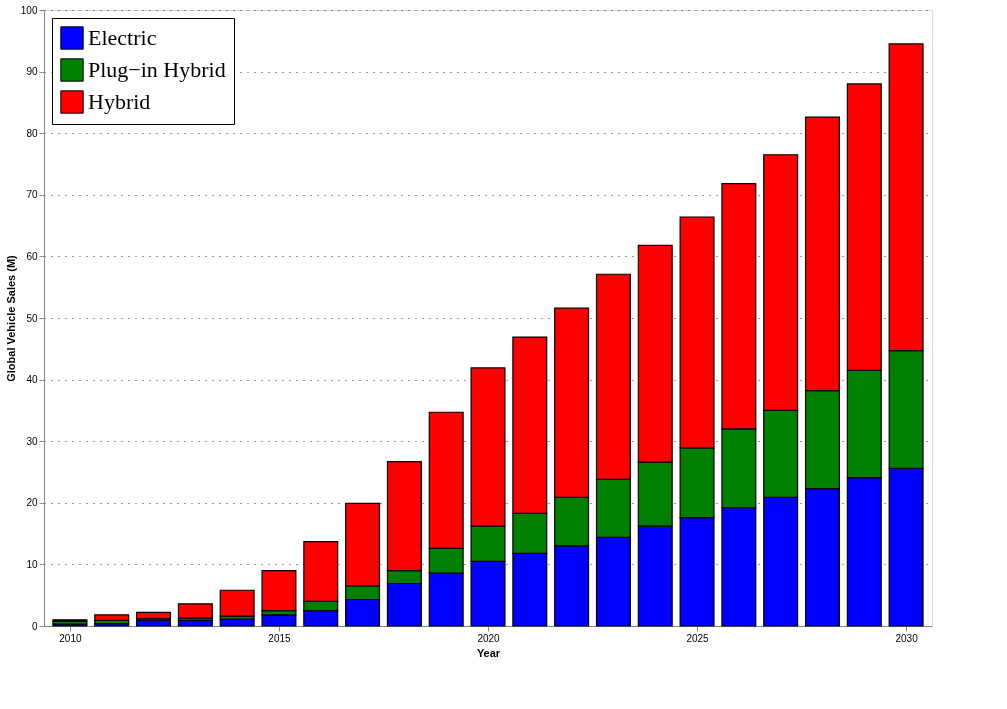 This screenshot has width=1007, height=709. What do you see at coordinates (157, 69) in the screenshot?
I see `legend-label: Plug−in Hybrid` at bounding box center [157, 69].